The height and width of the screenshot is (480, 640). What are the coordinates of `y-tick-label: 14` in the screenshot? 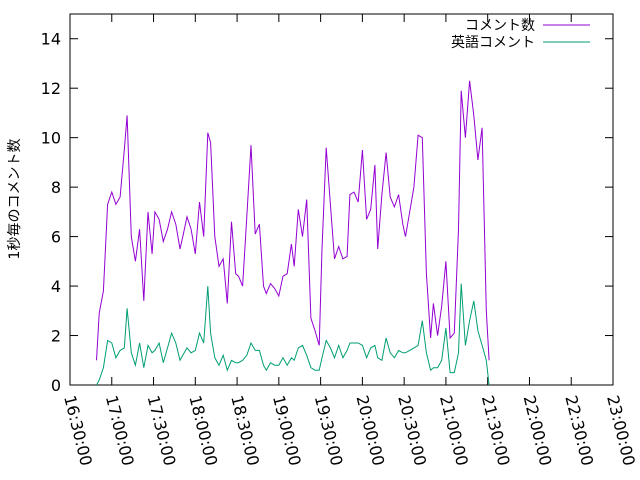 It's located at (51, 39).